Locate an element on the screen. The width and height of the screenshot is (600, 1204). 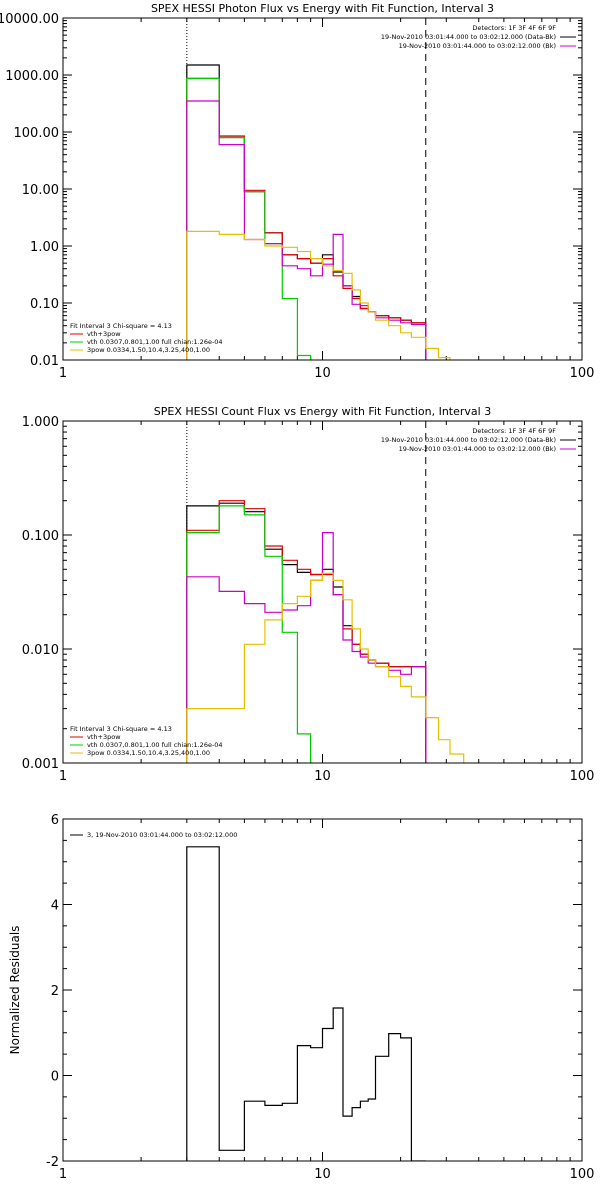
y-axis-label: Normalized Residuals is located at coordinates (15, 990).